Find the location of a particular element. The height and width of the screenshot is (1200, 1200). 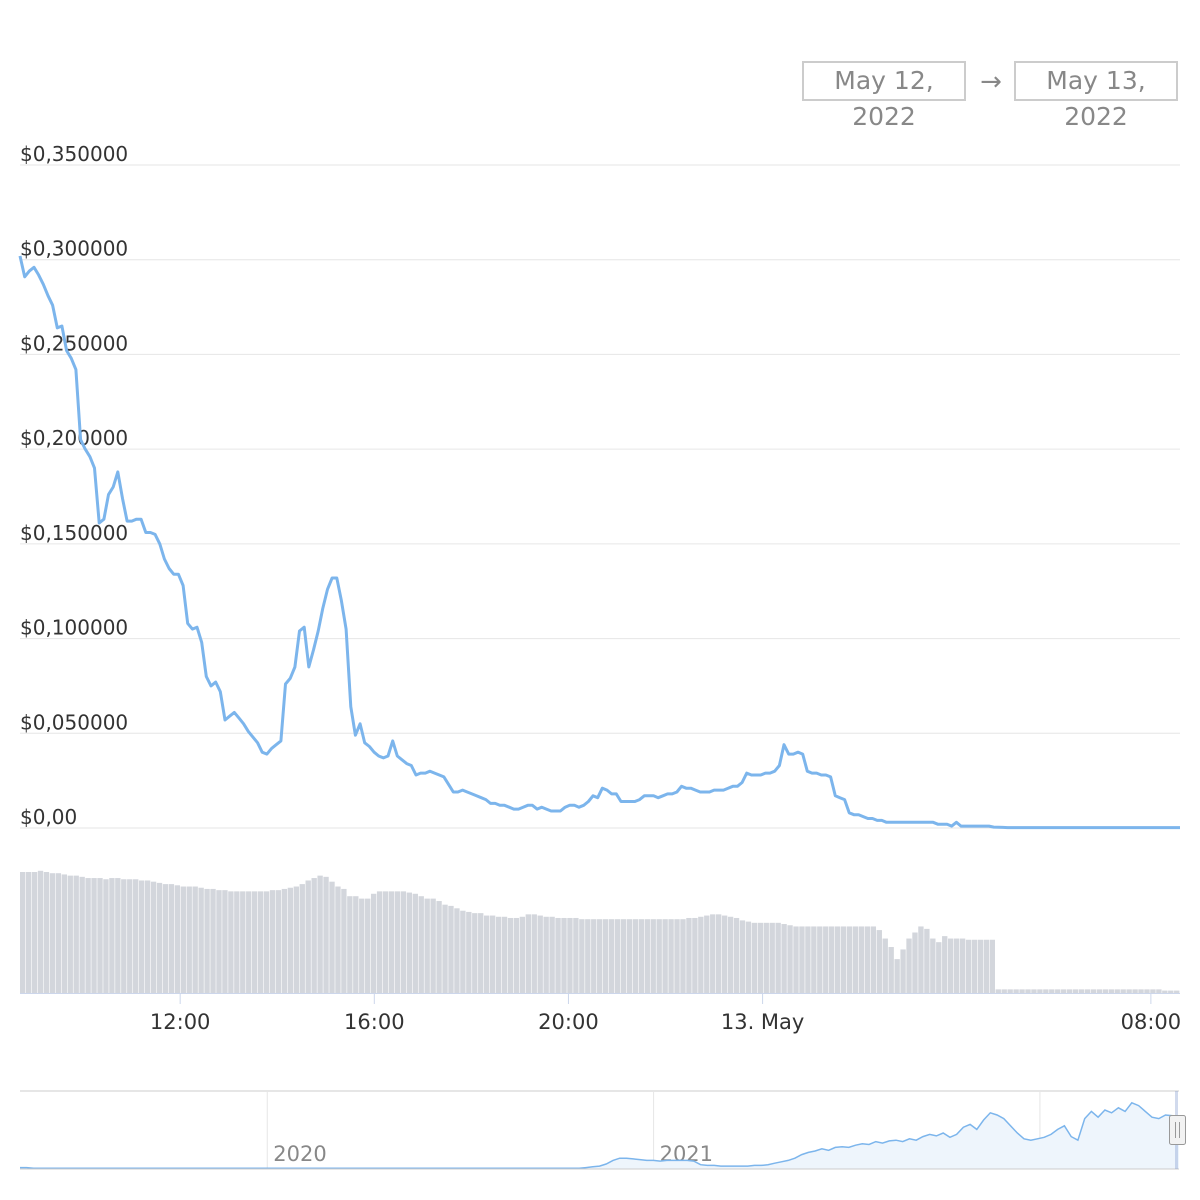

range-to-input: May 13, 2022 is located at coordinates (1096, 96).